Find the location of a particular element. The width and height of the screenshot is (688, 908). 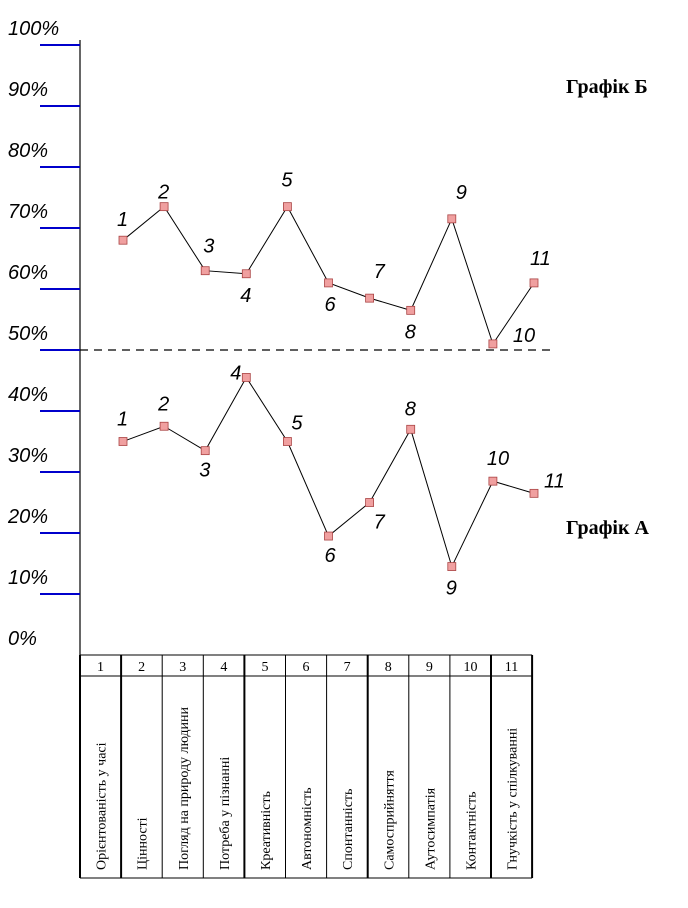

y-tick-label: 80% is located at coordinates (28, 151).